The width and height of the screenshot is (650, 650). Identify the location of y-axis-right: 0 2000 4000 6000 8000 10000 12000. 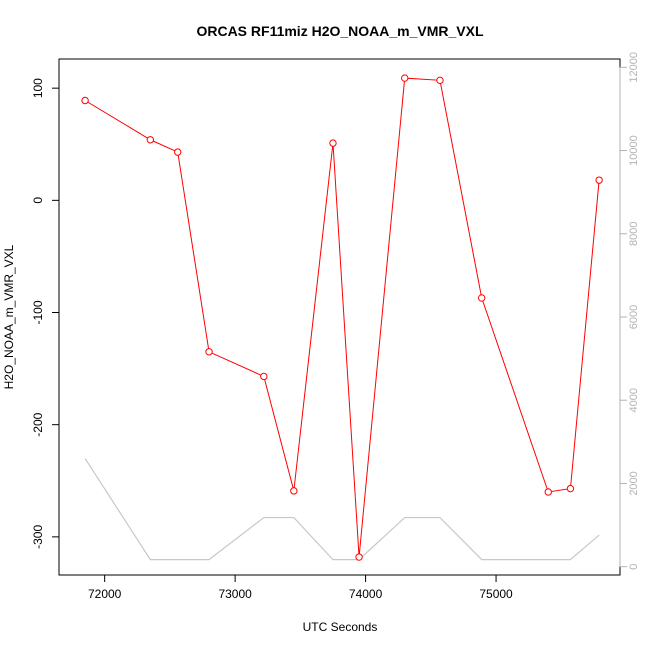
(629, 311).